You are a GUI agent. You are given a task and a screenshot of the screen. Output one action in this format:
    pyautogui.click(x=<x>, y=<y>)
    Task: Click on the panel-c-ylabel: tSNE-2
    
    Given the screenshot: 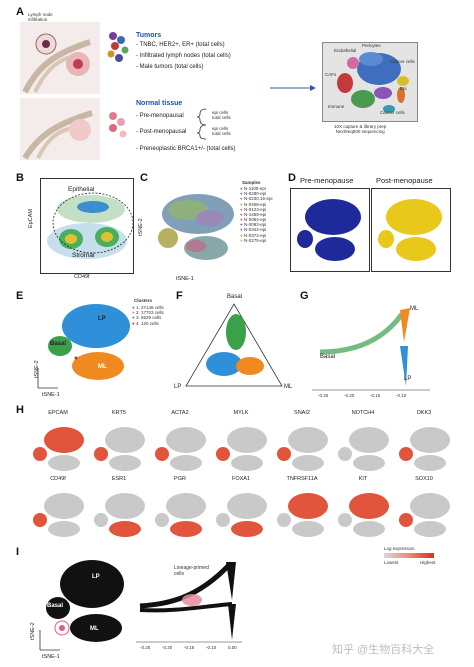 What is the action you would take?
    pyautogui.click(x=141, y=227)
    